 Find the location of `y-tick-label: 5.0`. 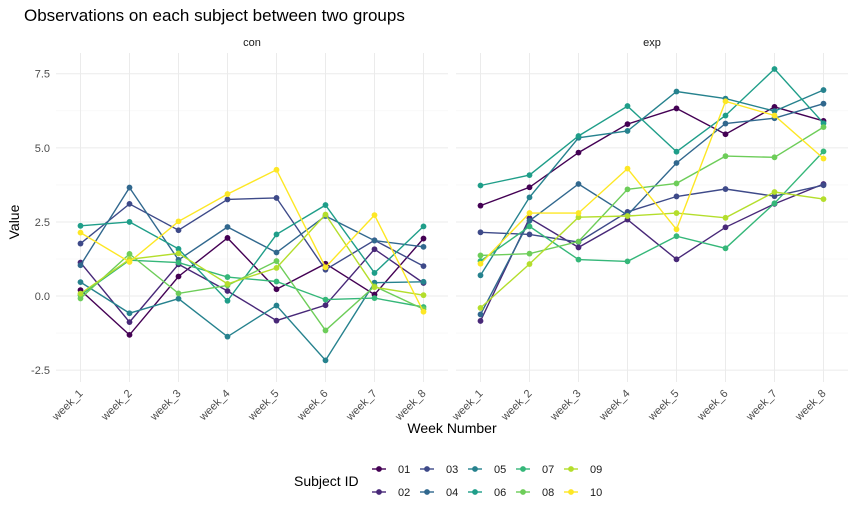

y-tick-label: 5.0 is located at coordinates (42, 149).